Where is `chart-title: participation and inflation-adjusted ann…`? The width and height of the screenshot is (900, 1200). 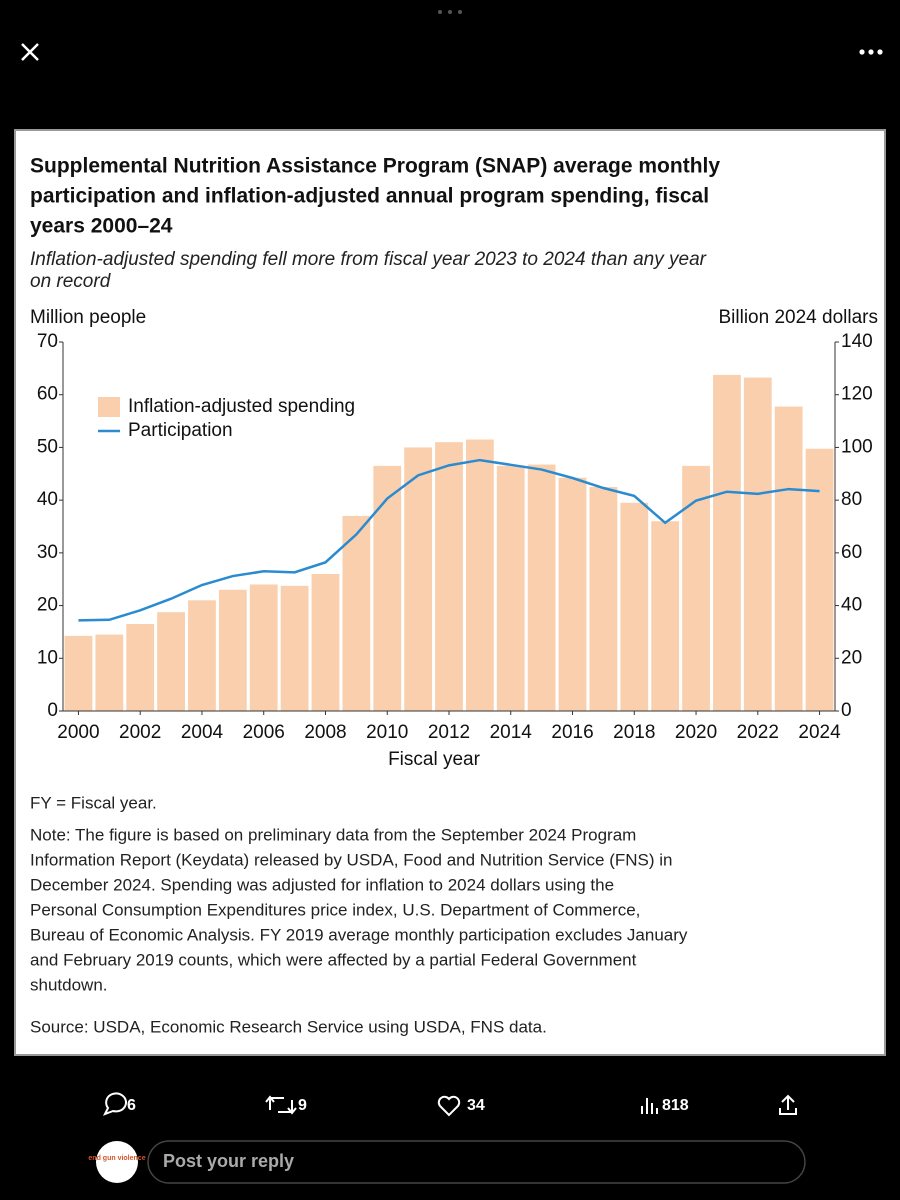 chart-title: participation and inflation-adjusted ann… is located at coordinates (369, 196).